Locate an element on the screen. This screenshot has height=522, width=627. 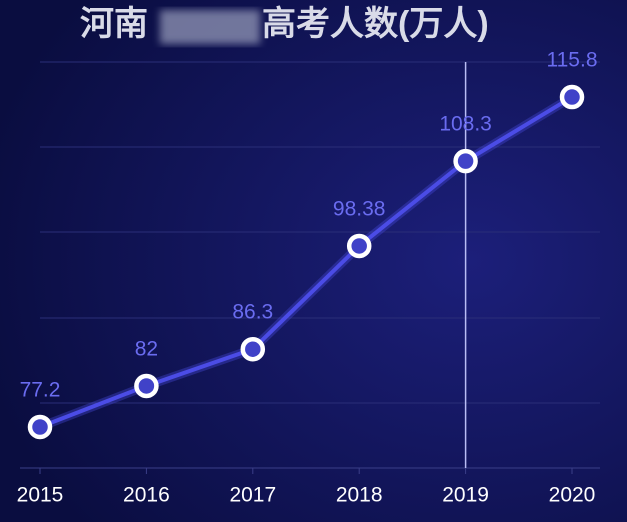
chart-title-start: 河南 is located at coordinates (114, 24).